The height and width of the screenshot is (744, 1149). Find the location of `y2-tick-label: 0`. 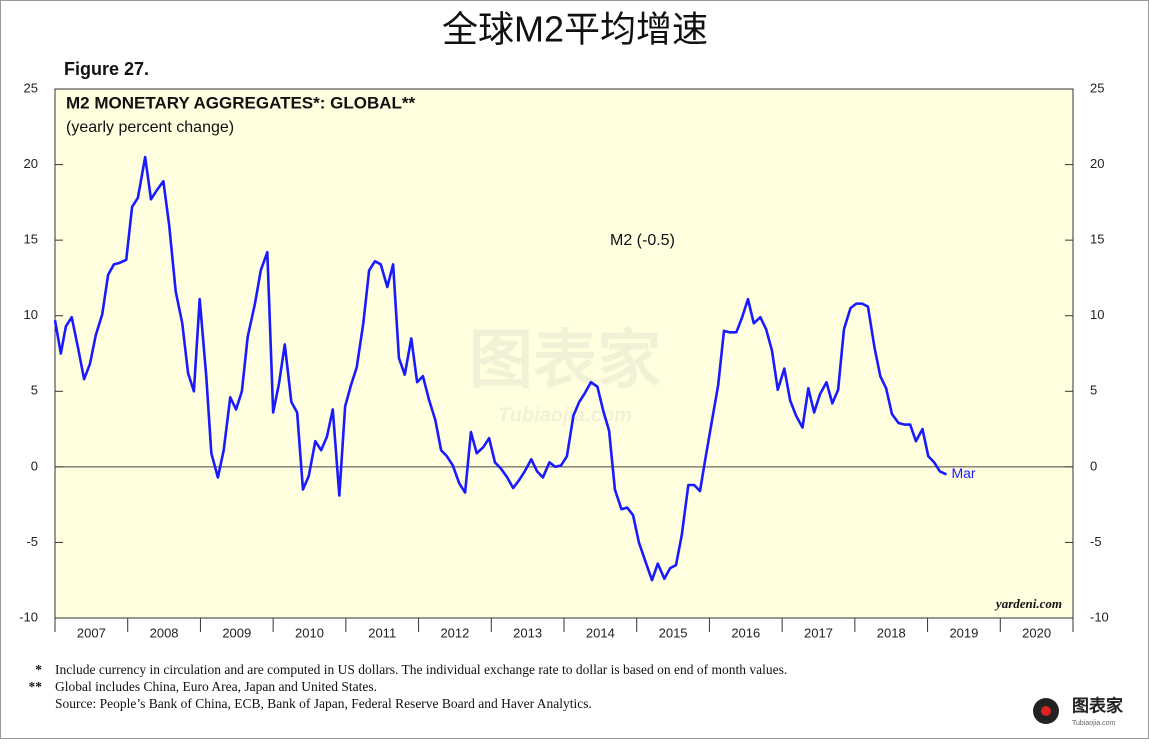

y2-tick-label: 0 is located at coordinates (1093, 465).